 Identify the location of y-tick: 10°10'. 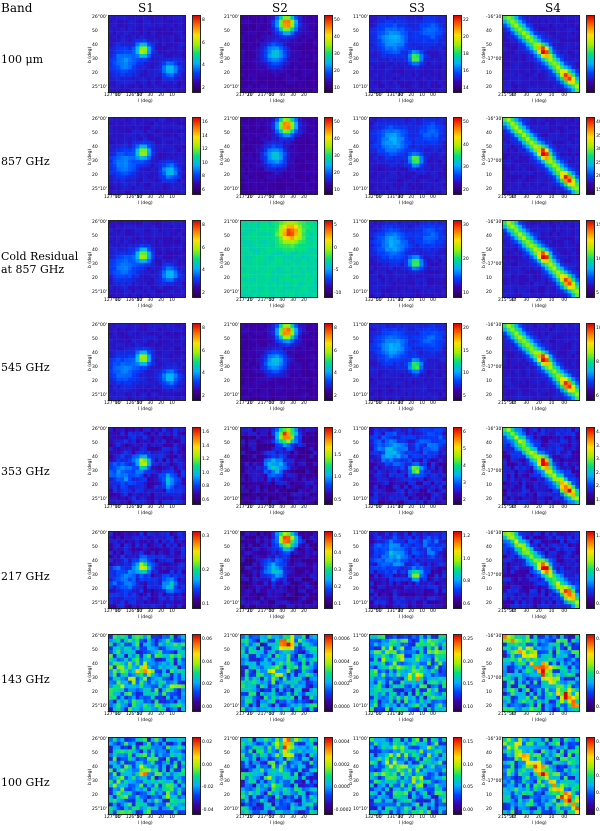
(360, 292).